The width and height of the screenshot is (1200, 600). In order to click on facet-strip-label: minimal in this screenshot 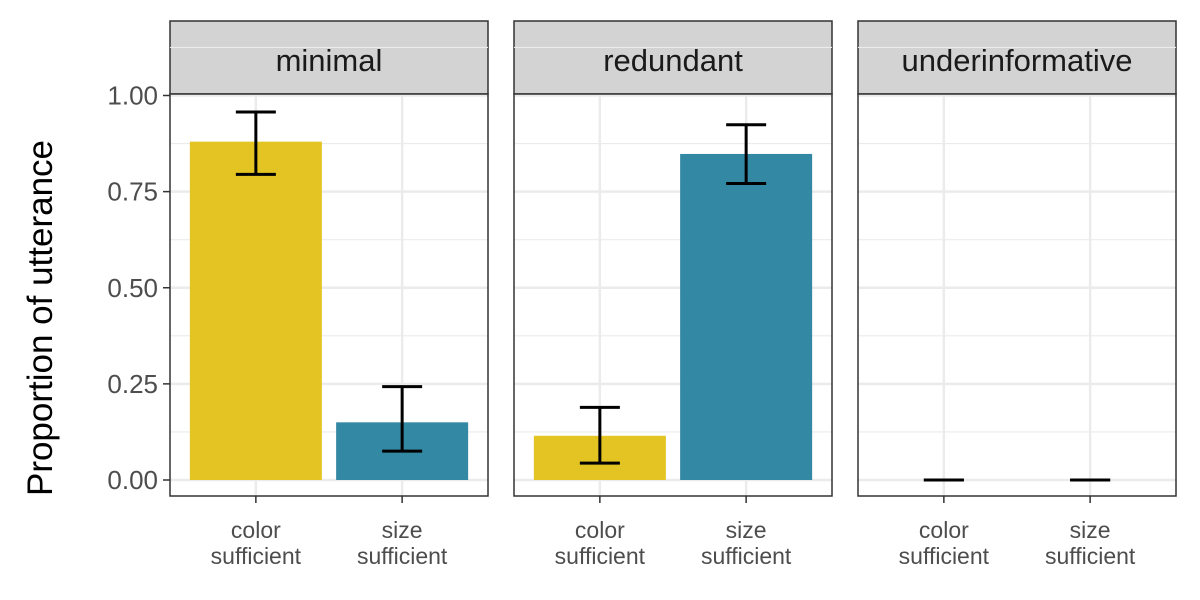, I will do `click(329, 60)`.